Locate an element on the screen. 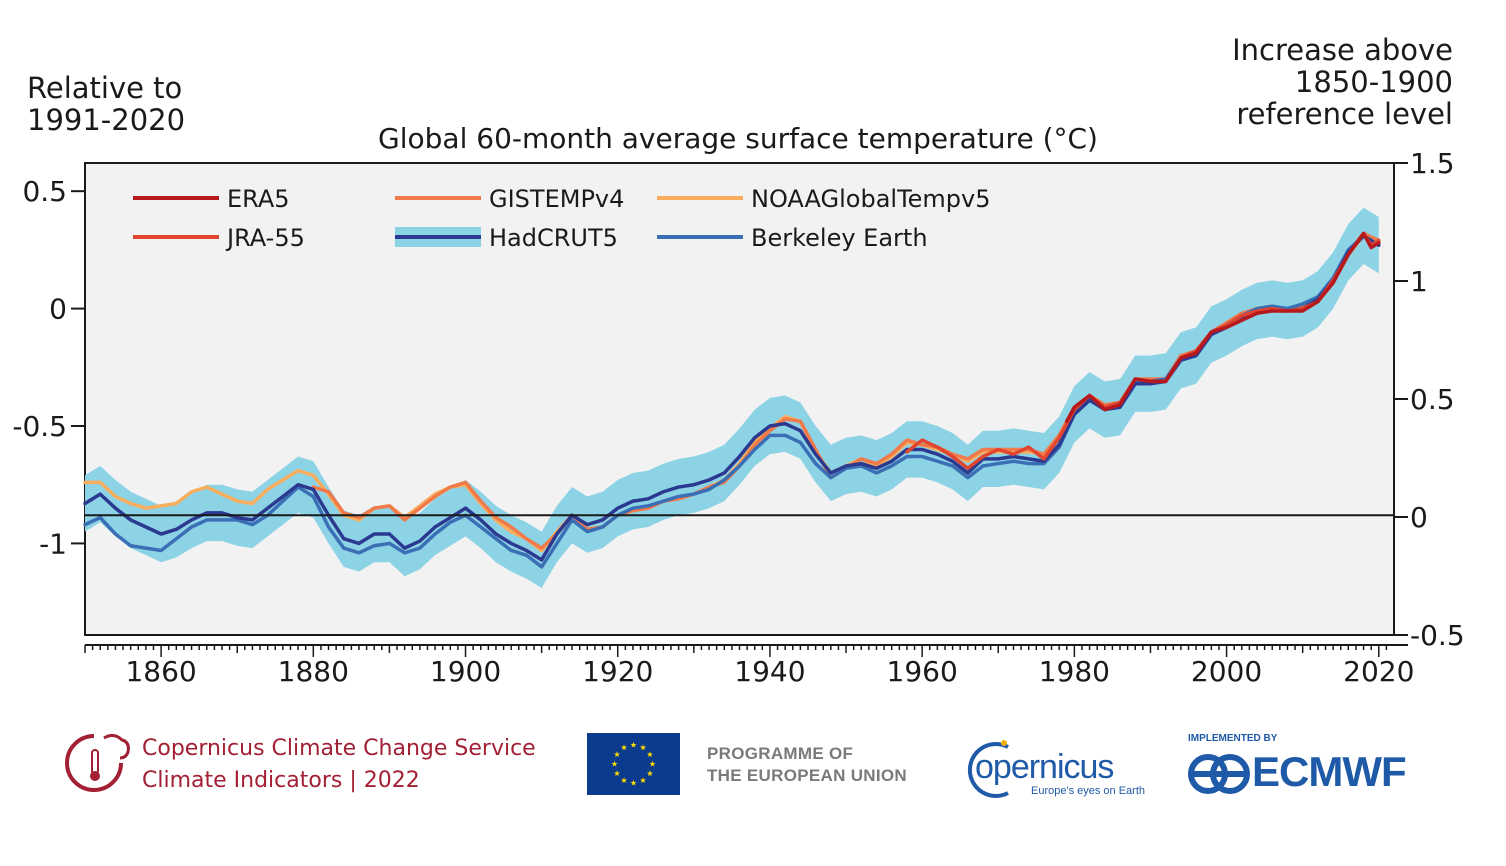  y-tick-label: -1 is located at coordinates (53, 543).